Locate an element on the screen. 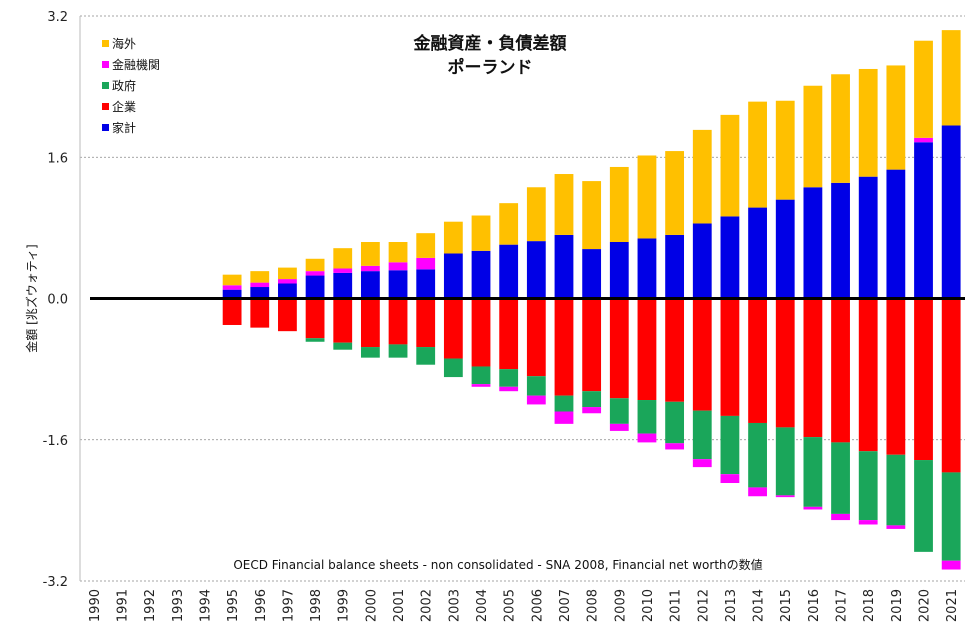 This screenshot has height=639, width=979. y-tick-label: 0.0 is located at coordinates (57, 300).